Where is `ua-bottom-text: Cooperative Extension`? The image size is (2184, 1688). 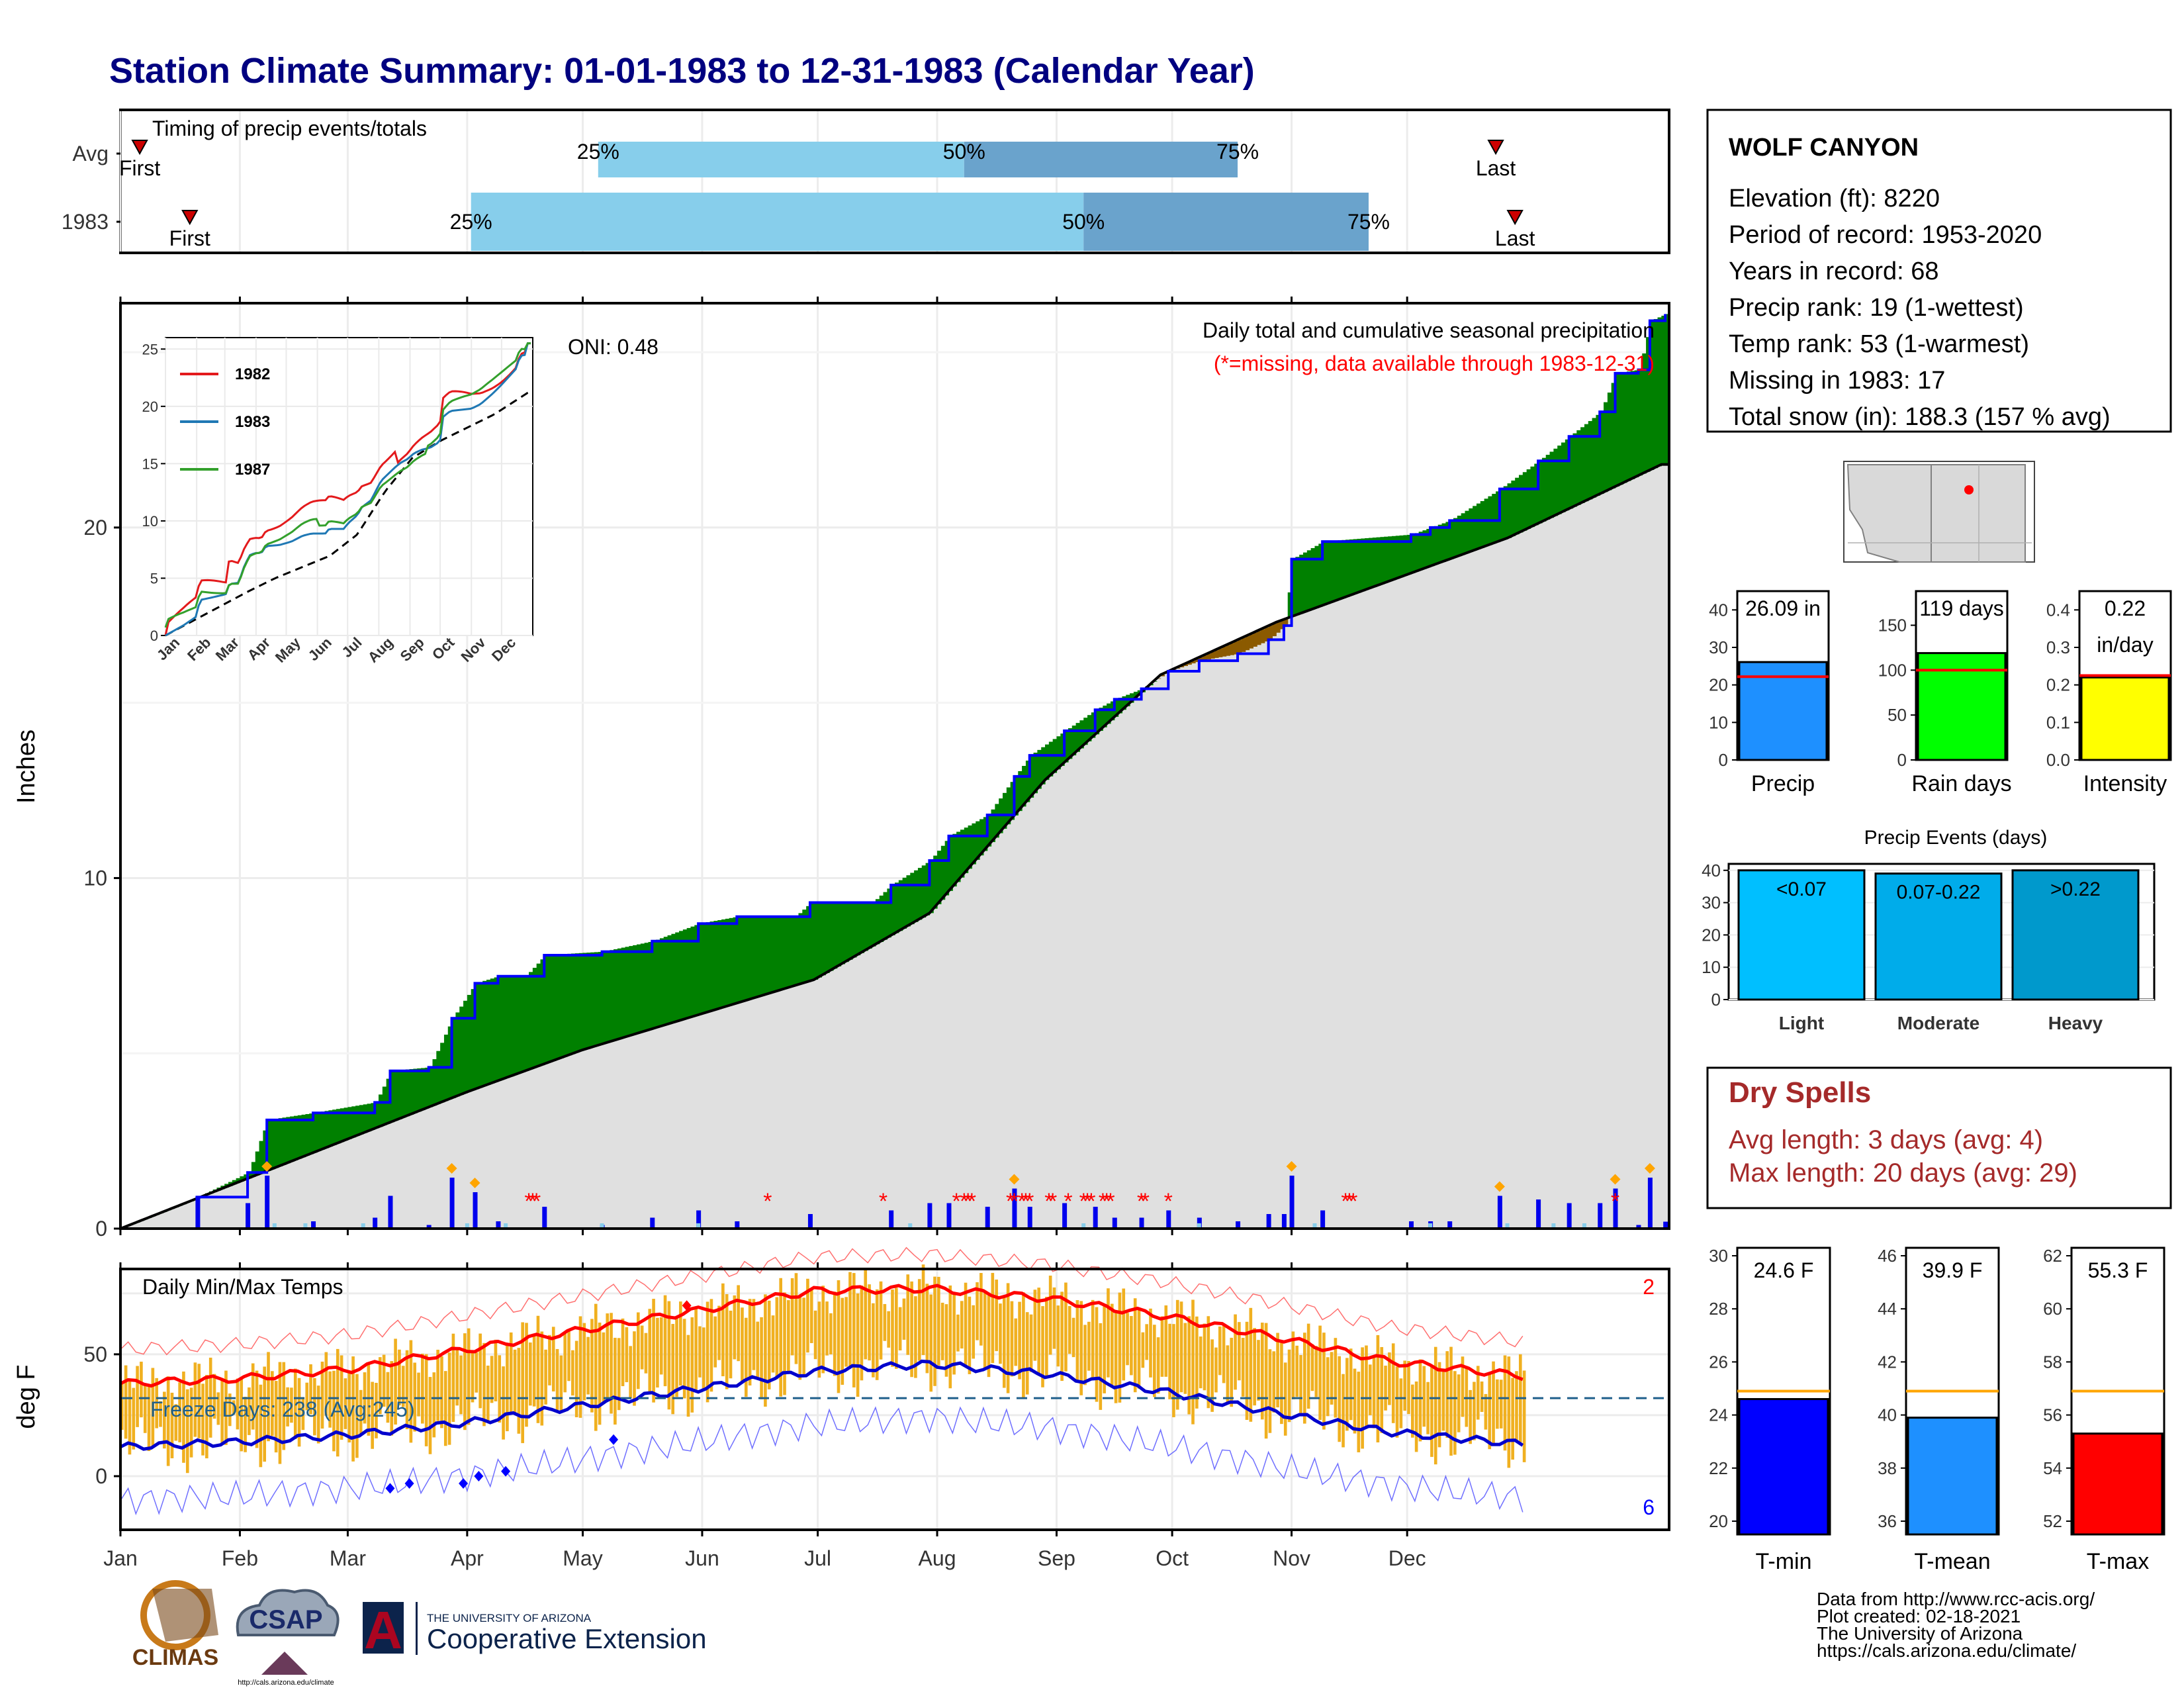
ua-bottom-text: Cooperative Extension is located at coordinates (567, 1638).